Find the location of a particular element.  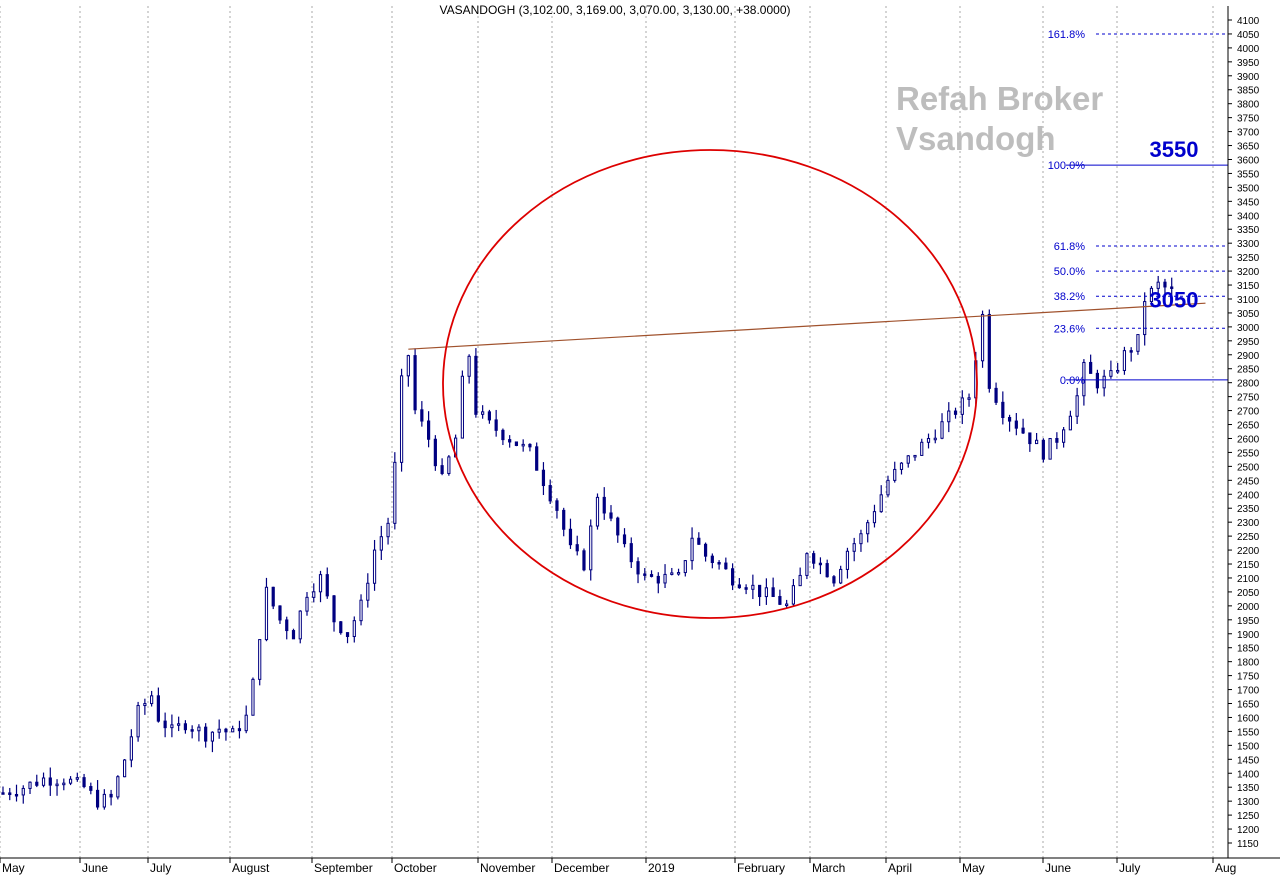

y-tick-label: 3750 is located at coordinates (1248, 119).